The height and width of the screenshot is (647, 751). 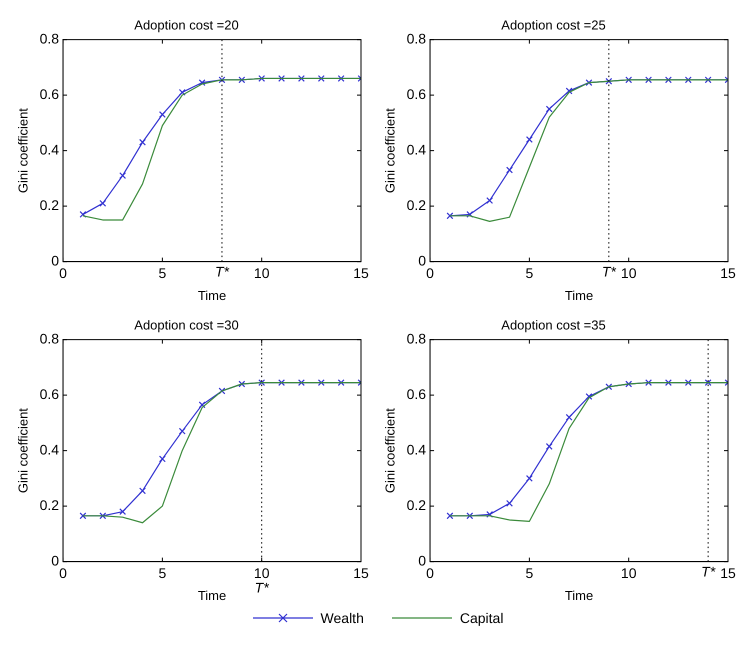 I want to click on legend-label: Wealth, so click(x=342, y=618).